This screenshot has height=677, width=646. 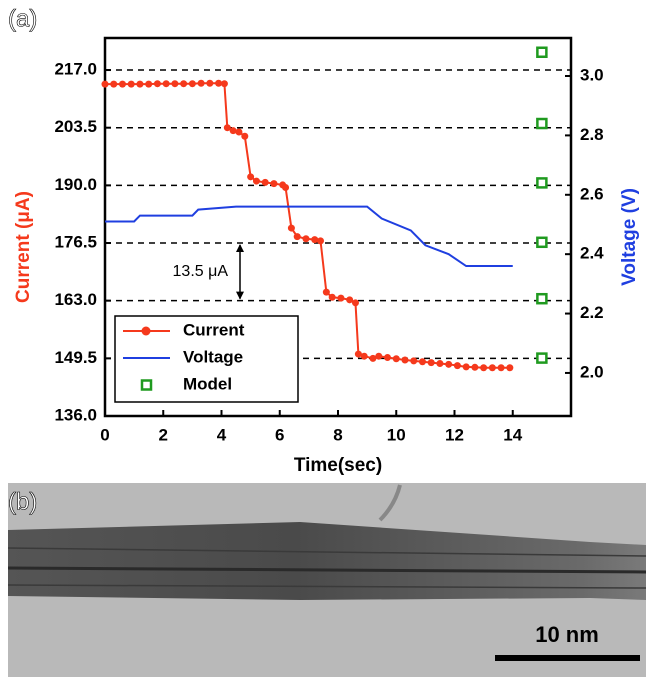 What do you see at coordinates (104, 434) in the screenshot?
I see `x-tick-label: 0` at bounding box center [104, 434].